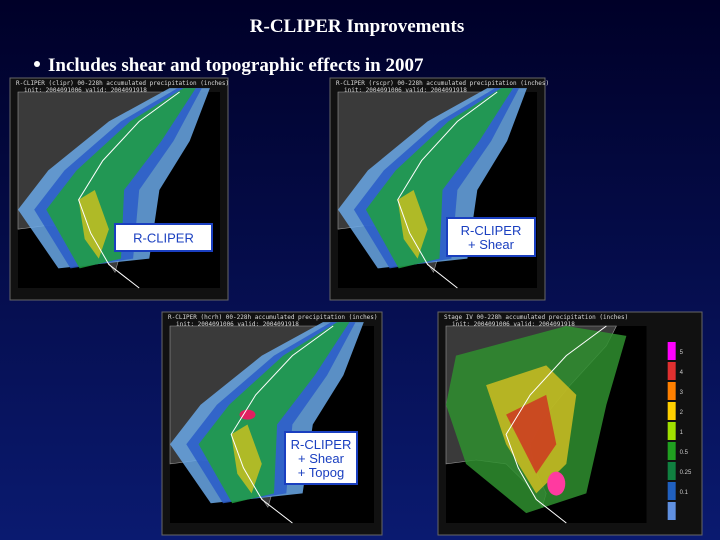 The width and height of the screenshot is (720, 540). Describe the element at coordinates (682, 413) in the screenshot. I see `colorbar-label: 2` at that location.